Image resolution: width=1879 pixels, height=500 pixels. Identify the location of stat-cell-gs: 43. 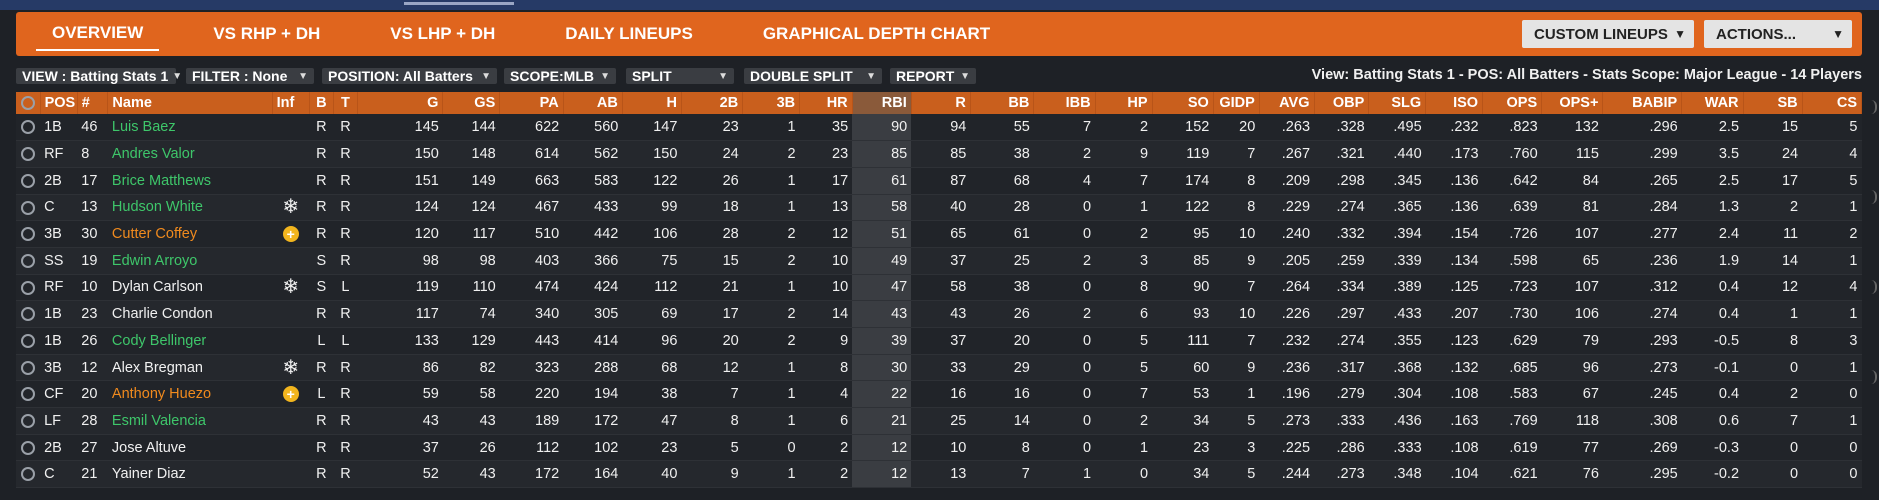
(471, 421).